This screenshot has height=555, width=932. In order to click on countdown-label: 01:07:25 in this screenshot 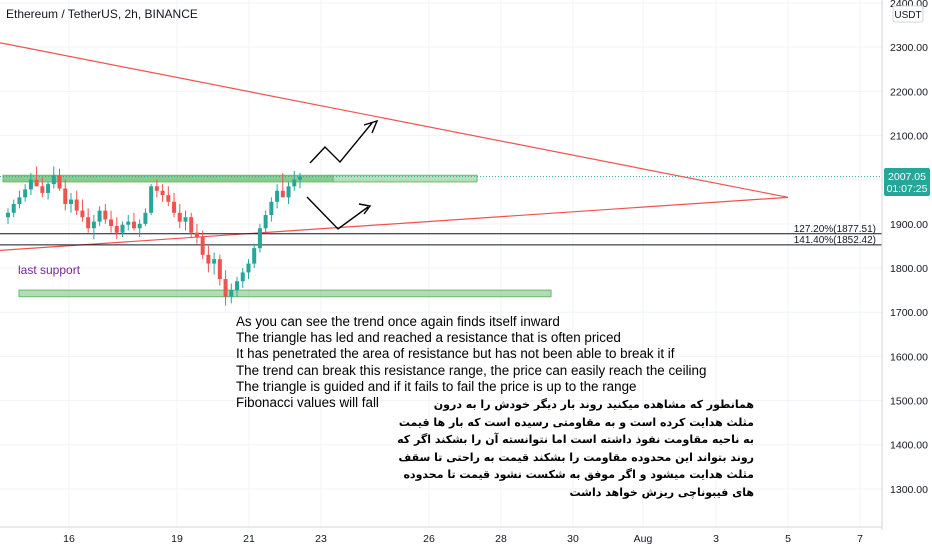, I will do `click(907, 189)`.